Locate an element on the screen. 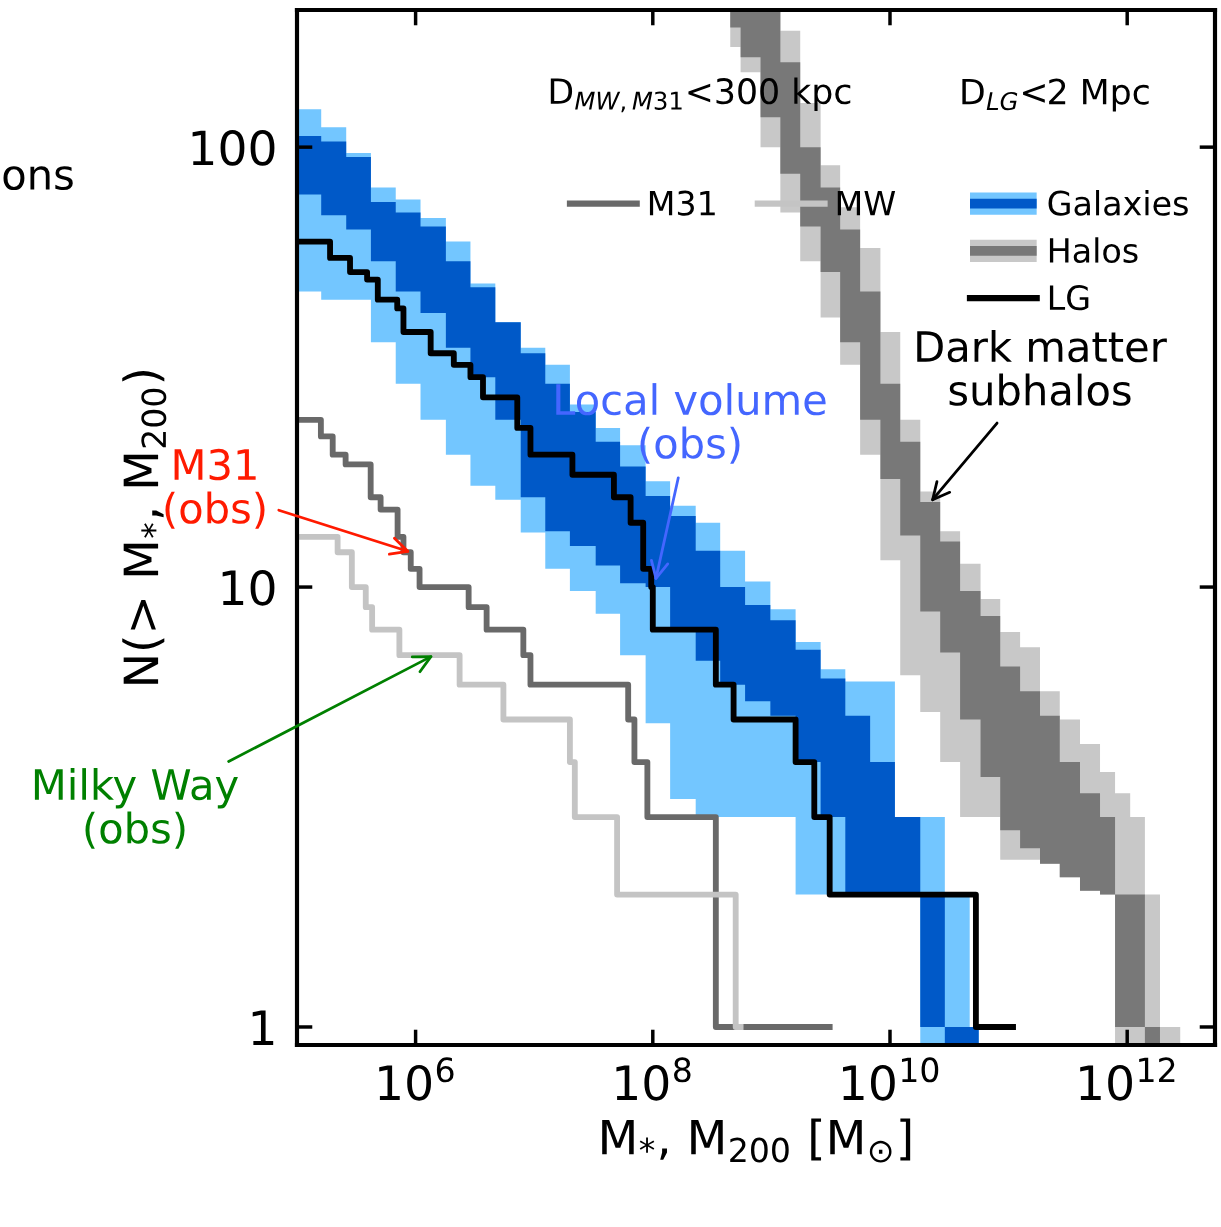 This screenshot has height=1227, width=1221. legend-label: LG is located at coordinates (1069, 298).